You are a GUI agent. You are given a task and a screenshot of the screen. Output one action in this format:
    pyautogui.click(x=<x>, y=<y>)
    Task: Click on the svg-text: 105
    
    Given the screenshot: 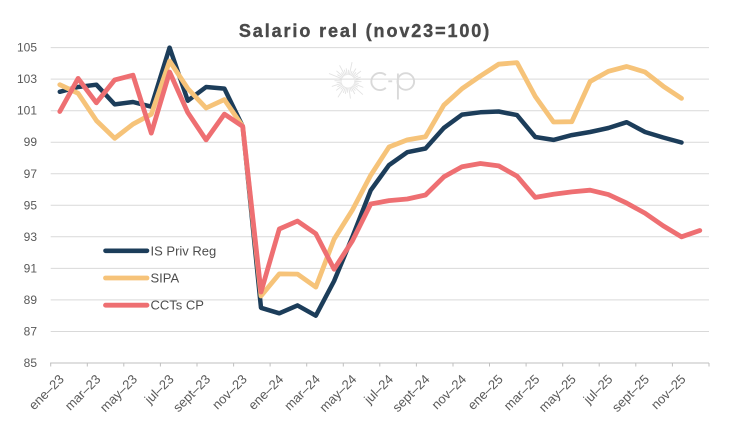 What is the action you would take?
    pyautogui.click(x=27, y=48)
    